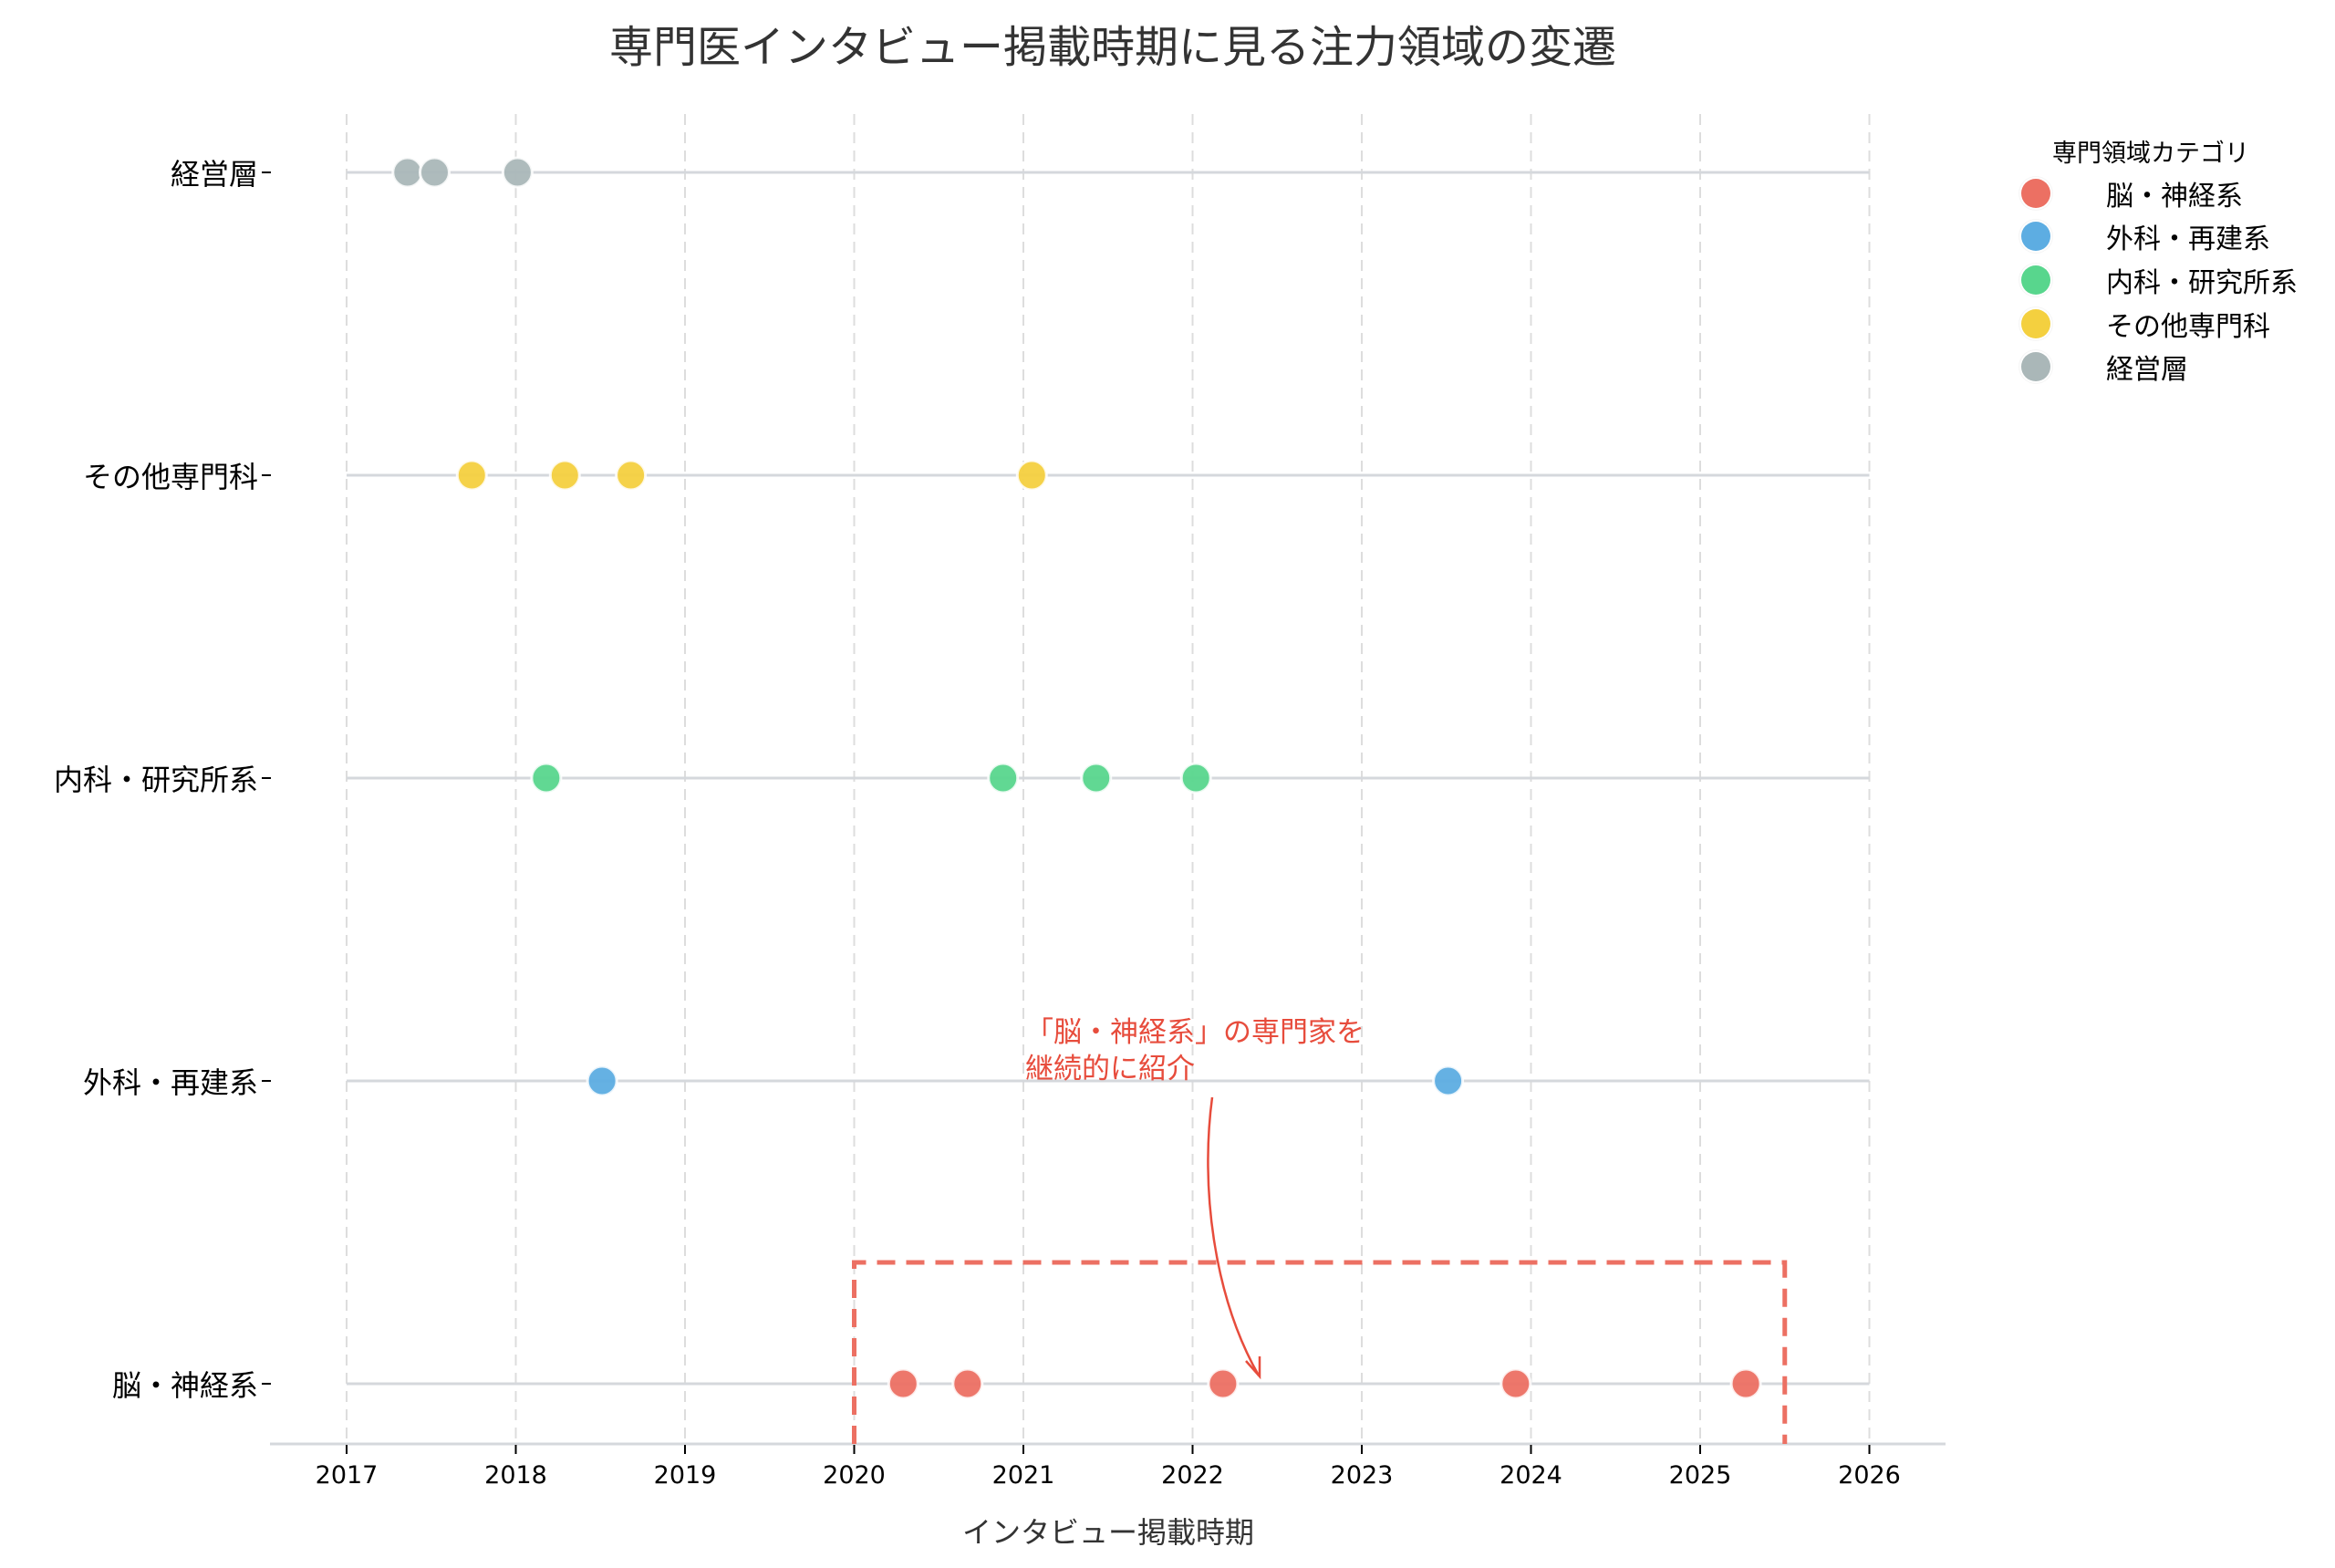 The height and width of the screenshot is (1568, 2335). What do you see at coordinates (1112, 47) in the screenshot?
I see `chart-title: 専門医インタビュー掲載時期に見る注力領域の変遷` at bounding box center [1112, 47].